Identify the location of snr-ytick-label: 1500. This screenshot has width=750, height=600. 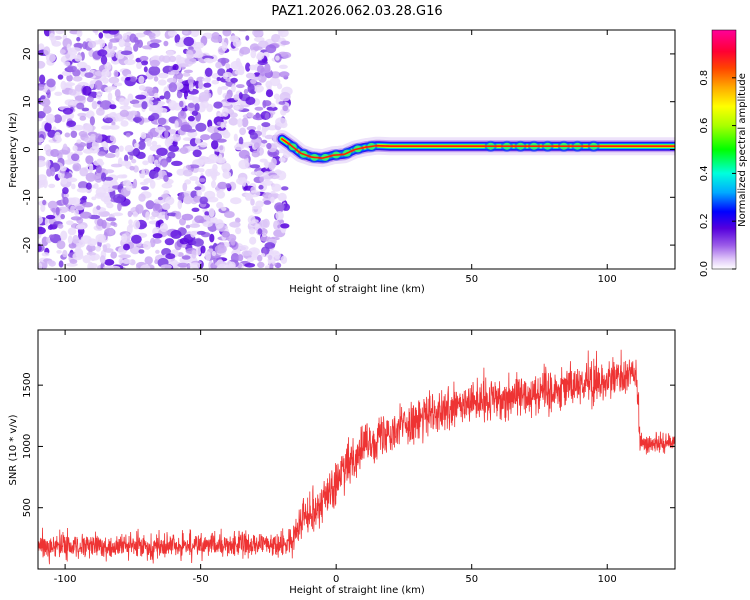
(27, 384).